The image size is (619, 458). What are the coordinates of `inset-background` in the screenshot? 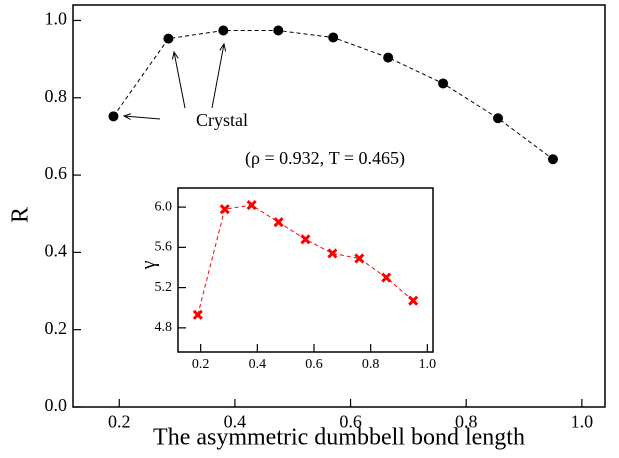 It's located at (305, 270).